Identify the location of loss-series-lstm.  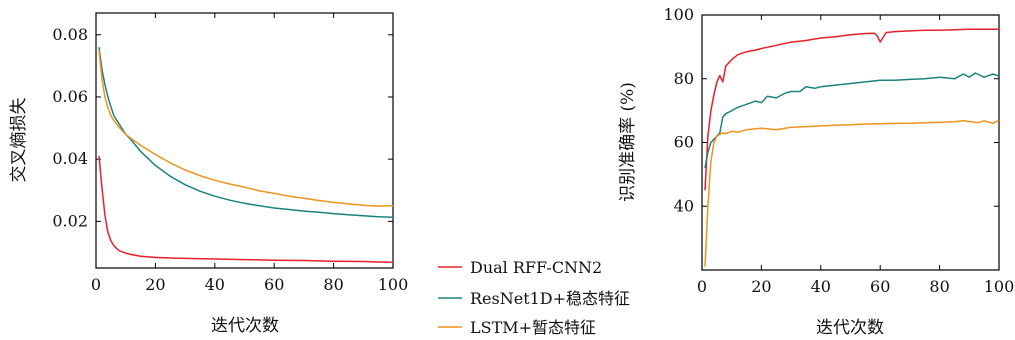
(246, 128).